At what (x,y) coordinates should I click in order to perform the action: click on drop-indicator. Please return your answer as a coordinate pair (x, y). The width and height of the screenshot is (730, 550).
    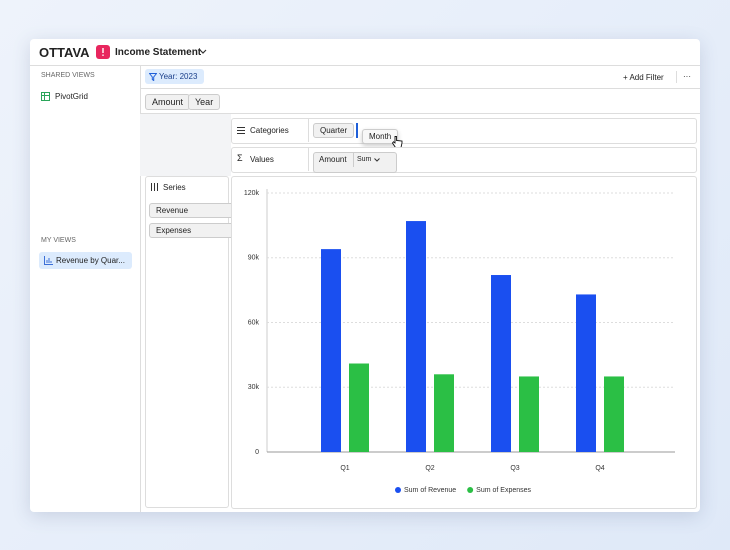
    Looking at the image, I should click on (357, 130).